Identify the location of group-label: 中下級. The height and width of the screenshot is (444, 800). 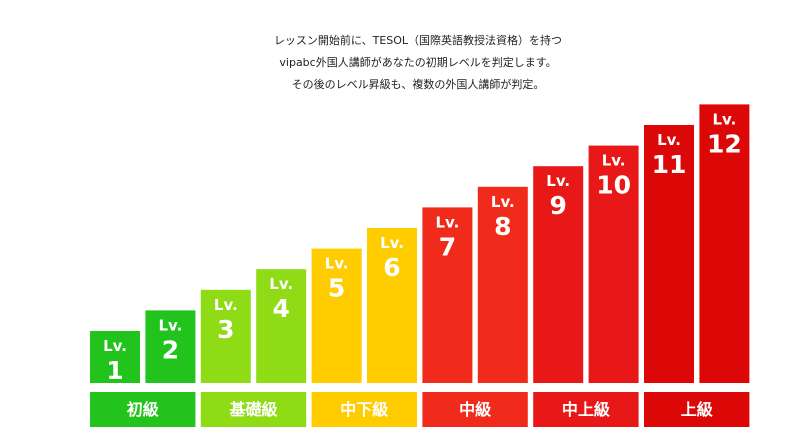
(364, 409).